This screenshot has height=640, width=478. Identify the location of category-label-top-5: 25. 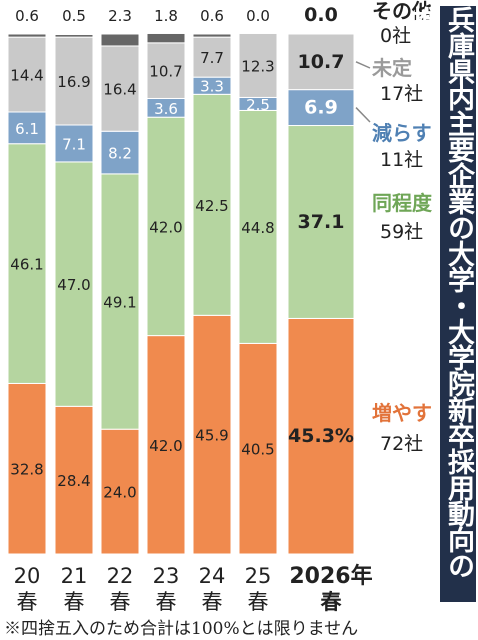
(258, 576).